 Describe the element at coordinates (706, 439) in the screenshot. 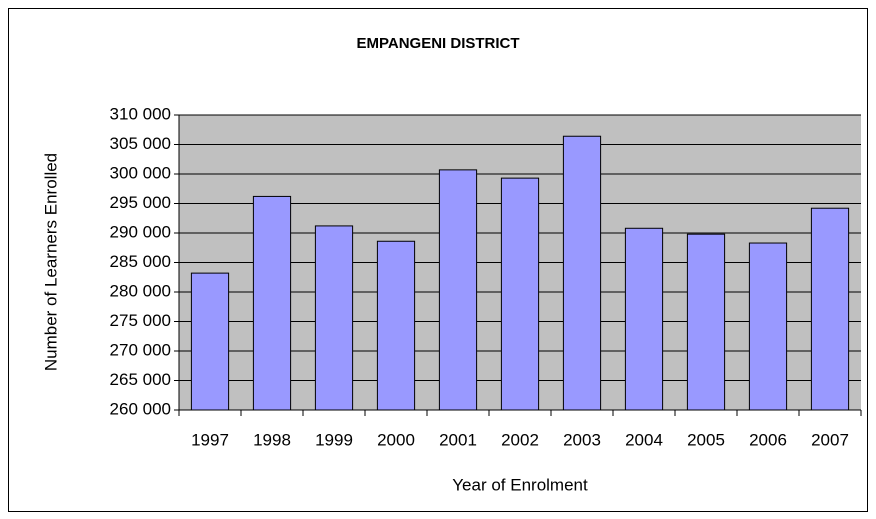

I see `x-tick-label: 2005` at that location.